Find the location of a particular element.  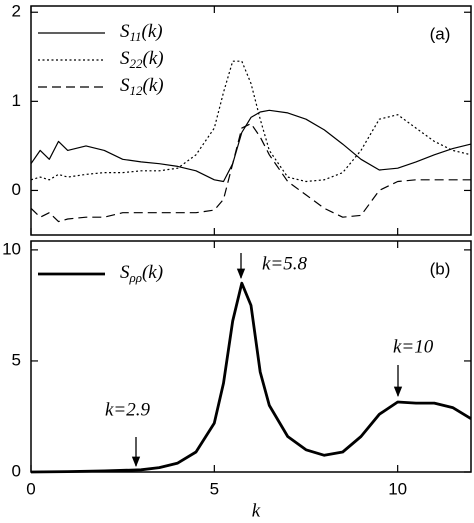

legend-label: S22(k) is located at coordinates (142, 59).